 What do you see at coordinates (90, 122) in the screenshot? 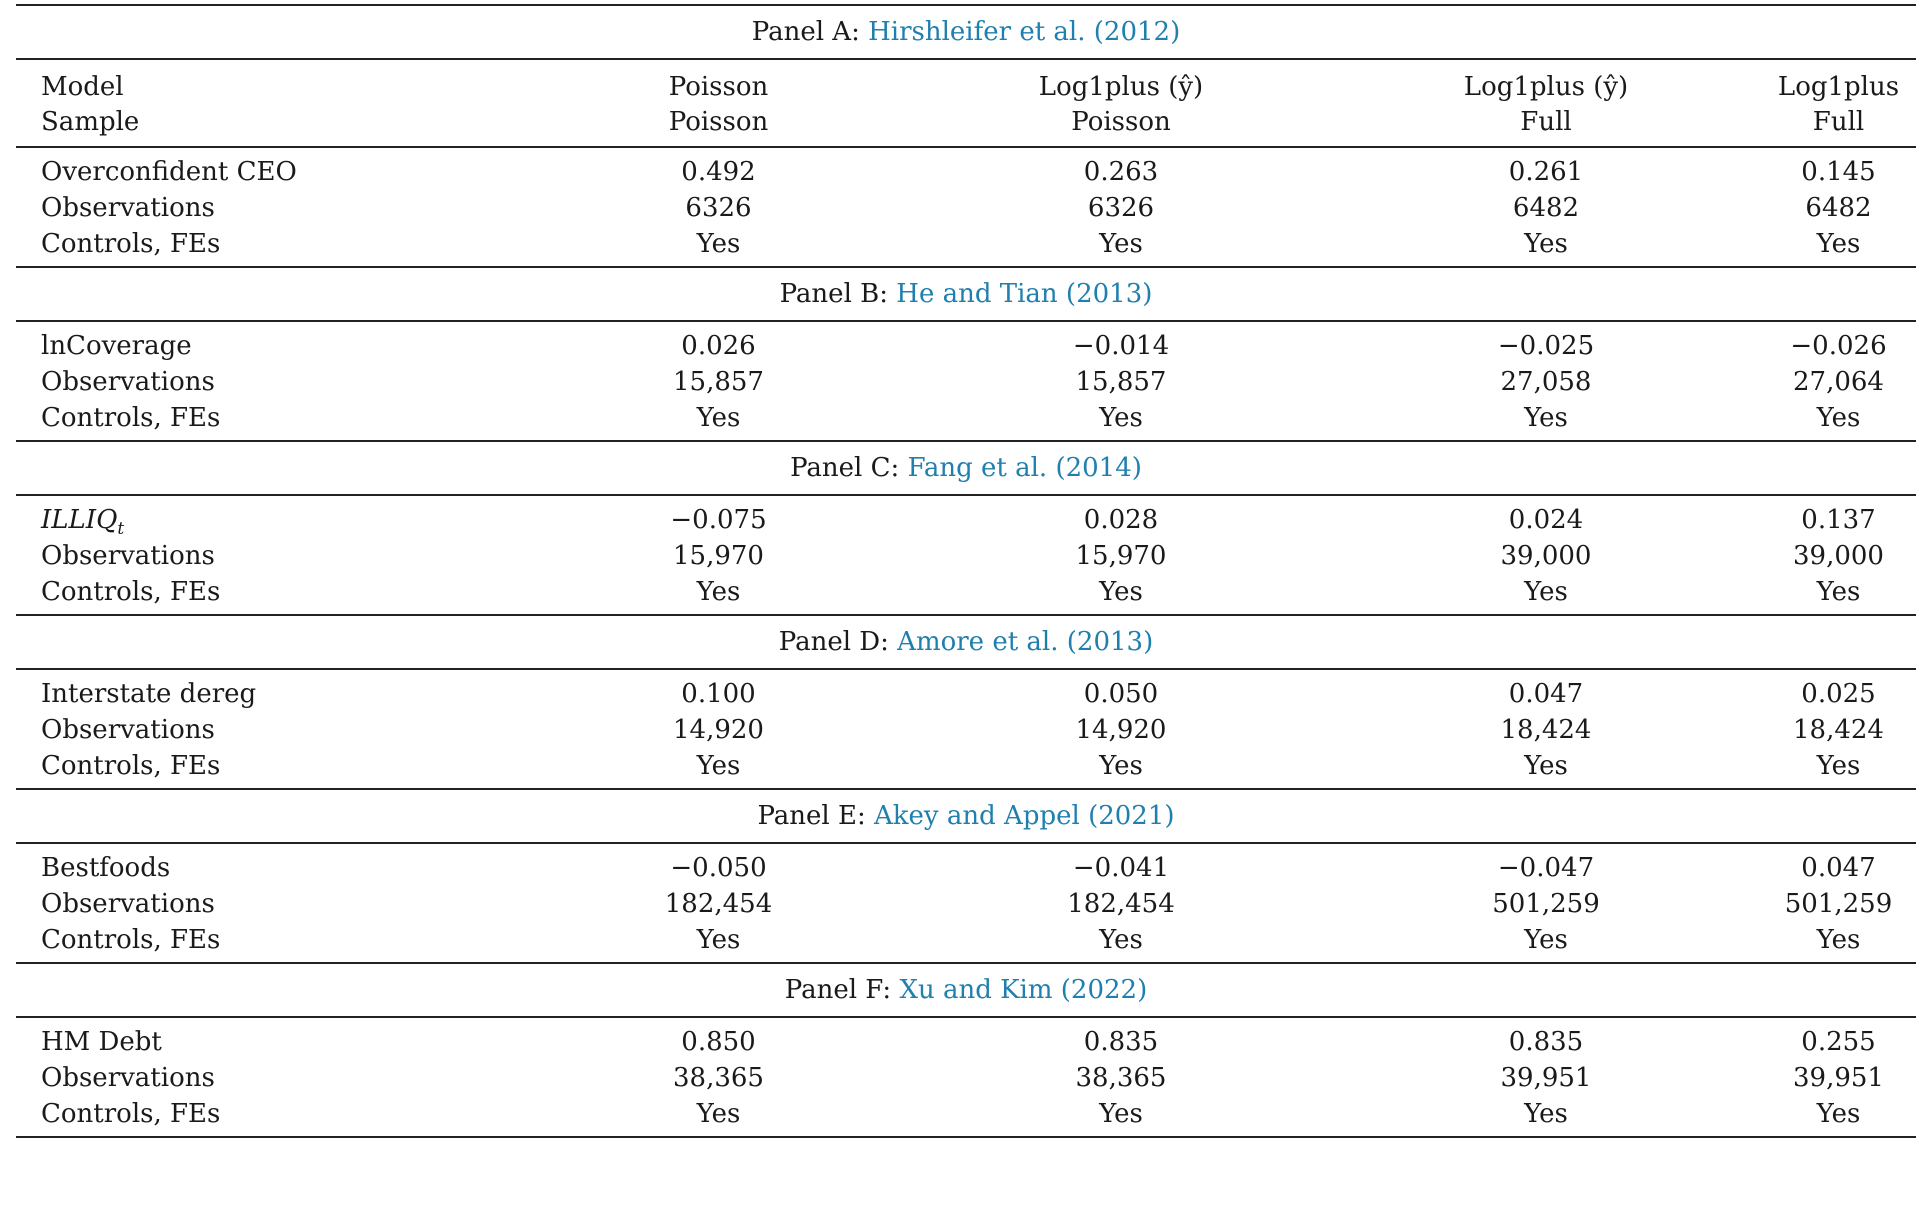
I see `header-label: Sample` at bounding box center [90, 122].